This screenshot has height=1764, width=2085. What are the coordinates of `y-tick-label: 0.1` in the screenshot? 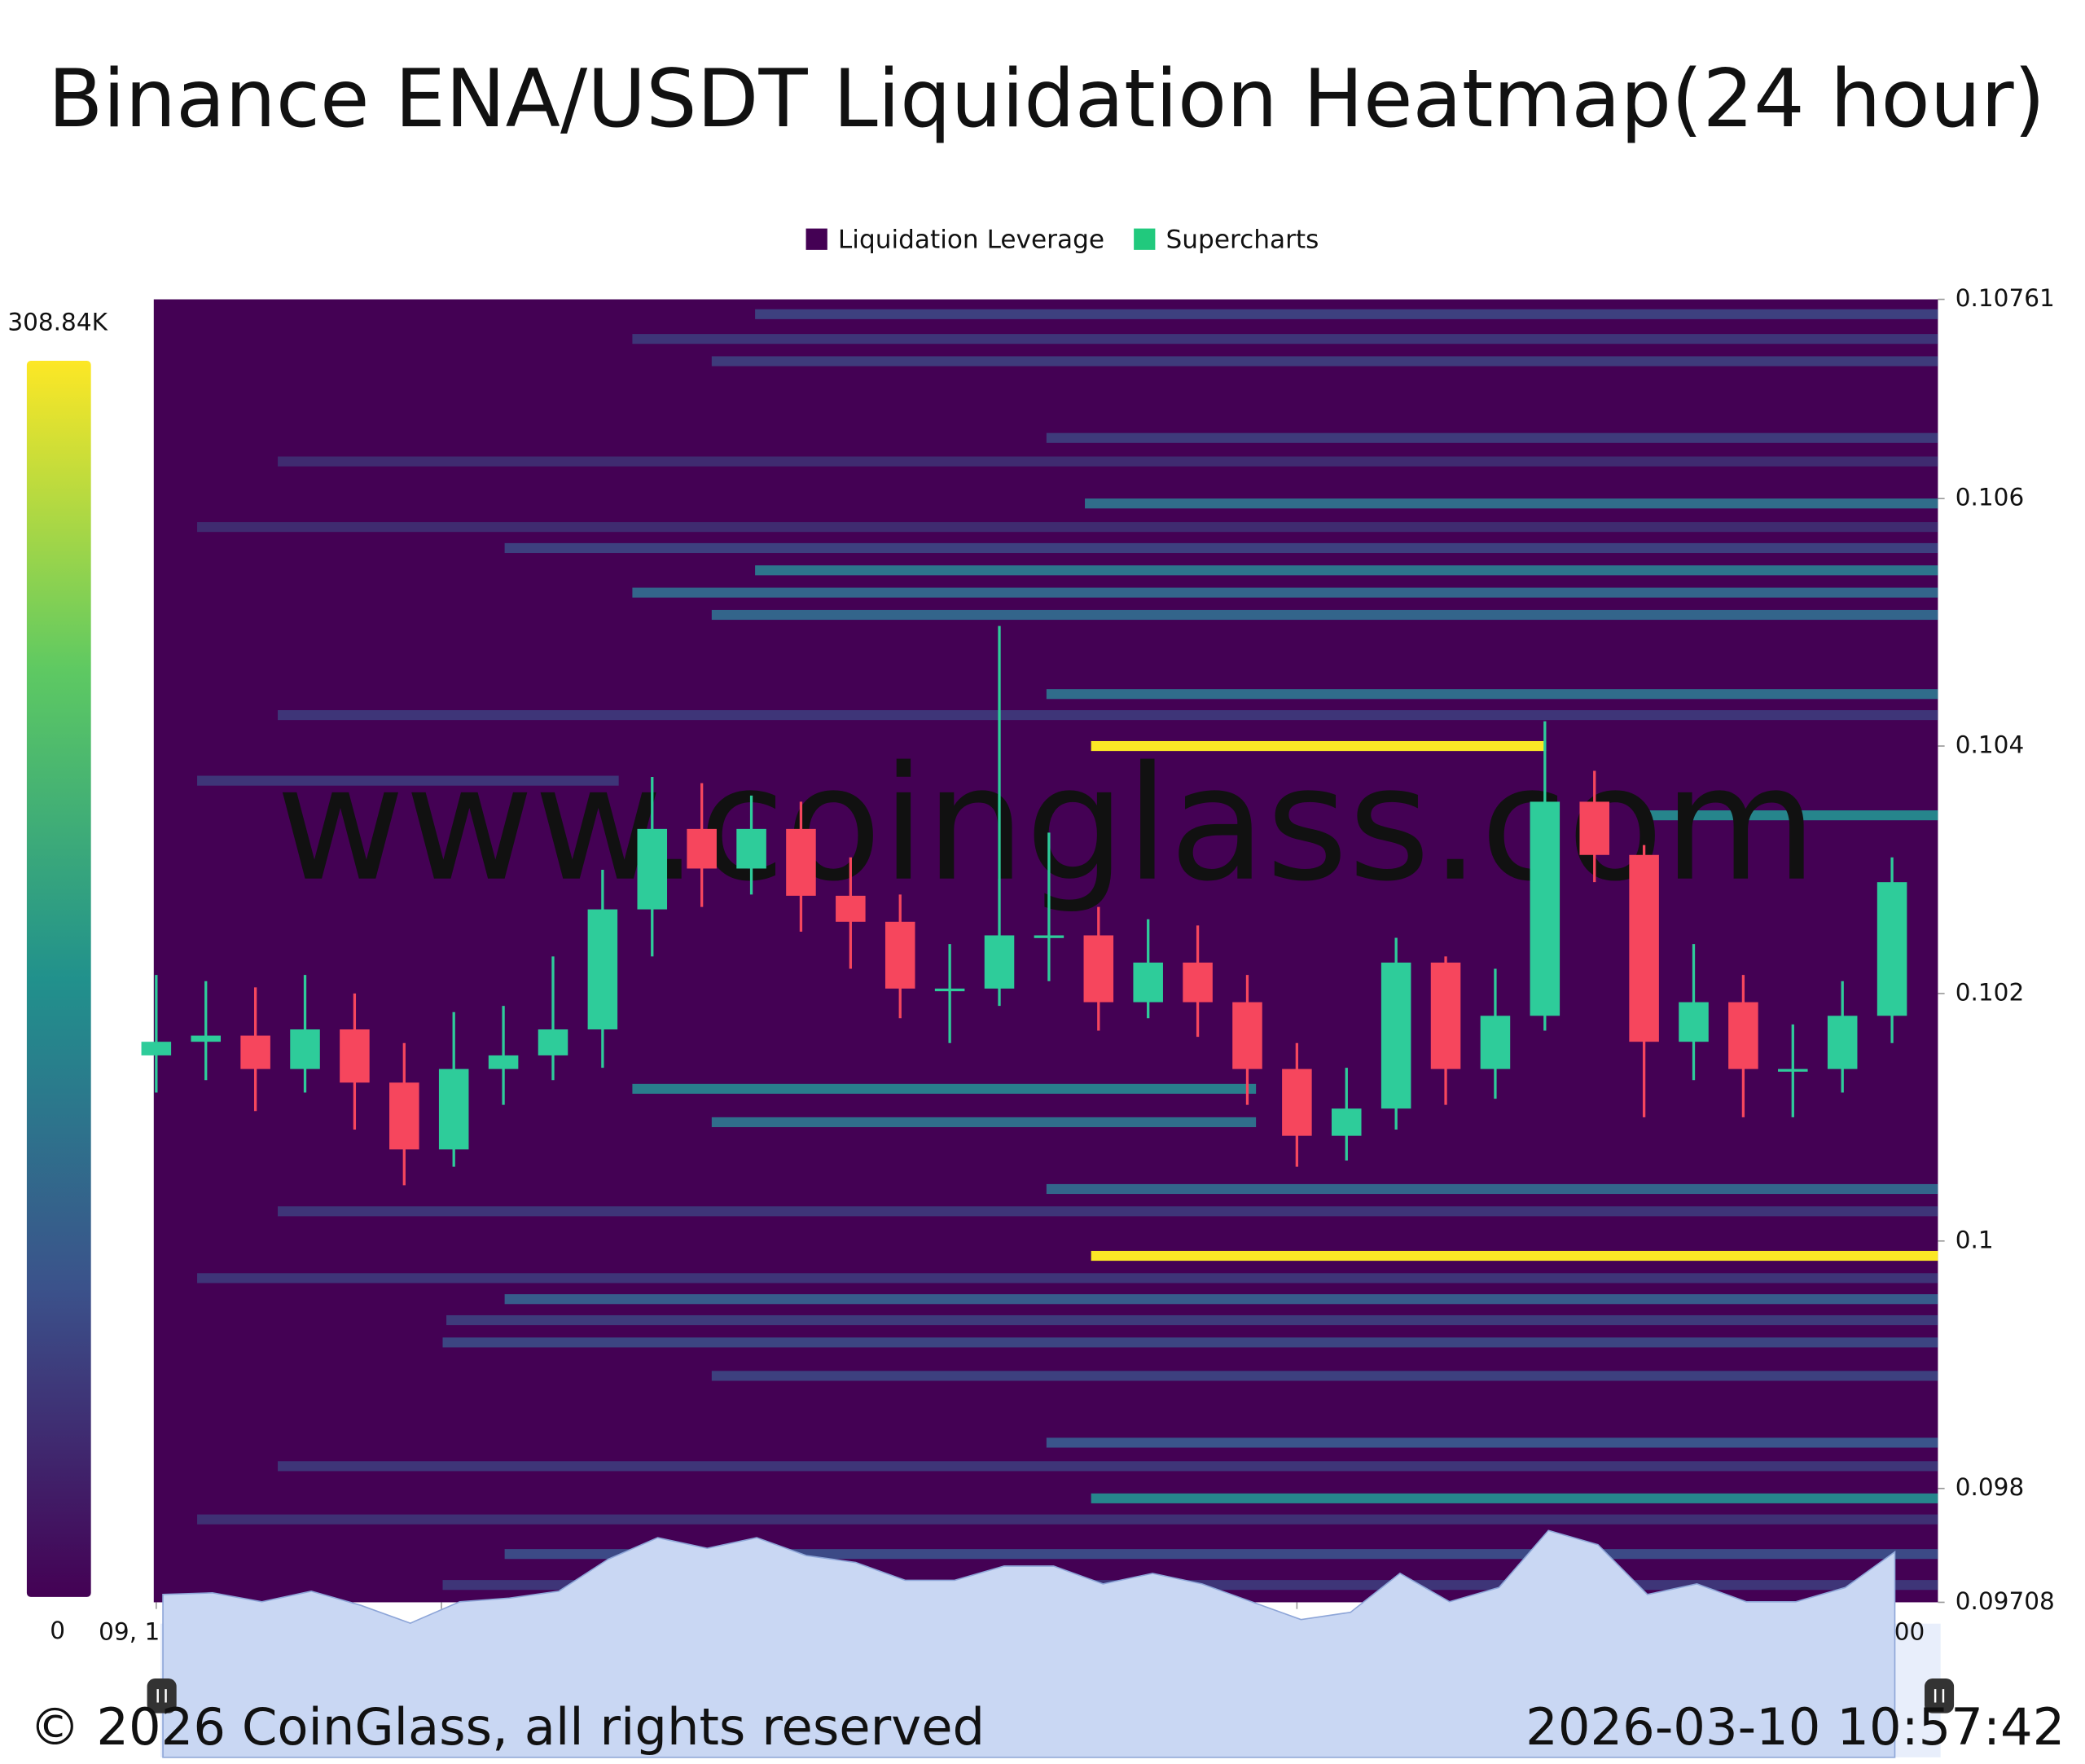 It's located at (1975, 1239).